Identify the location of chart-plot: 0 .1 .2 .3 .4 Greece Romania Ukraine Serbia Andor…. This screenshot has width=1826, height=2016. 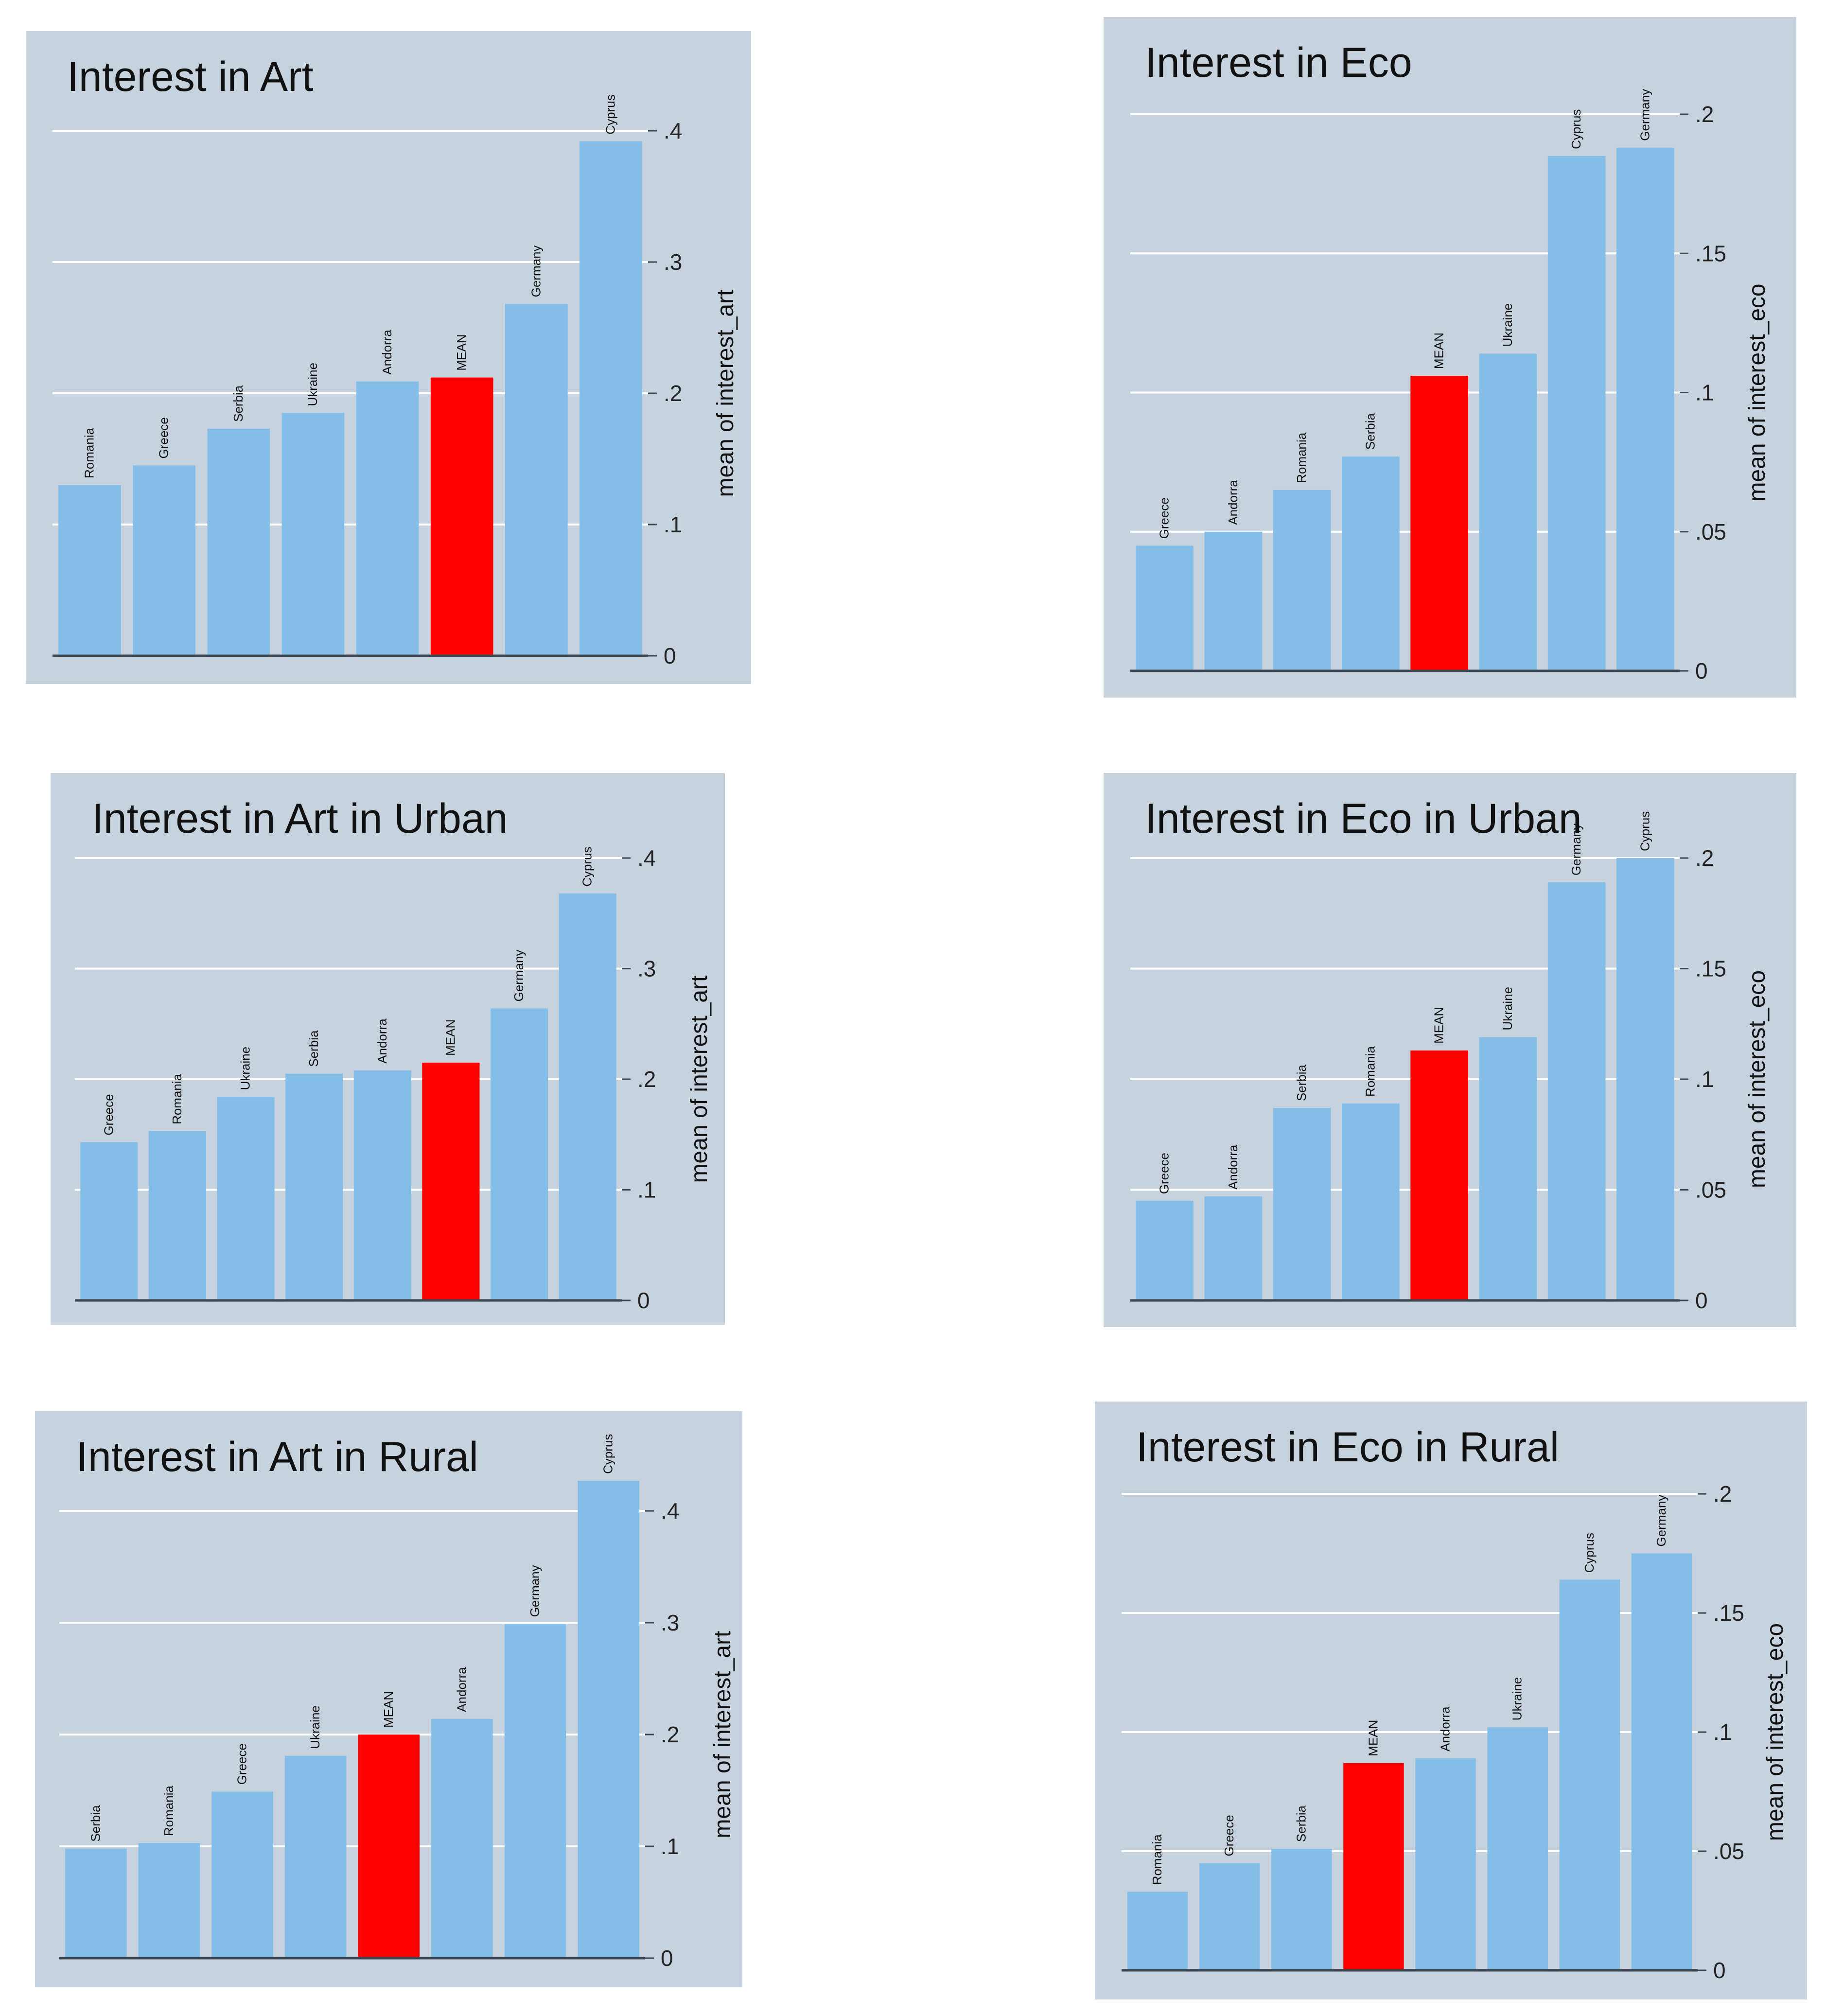
(393, 1079).